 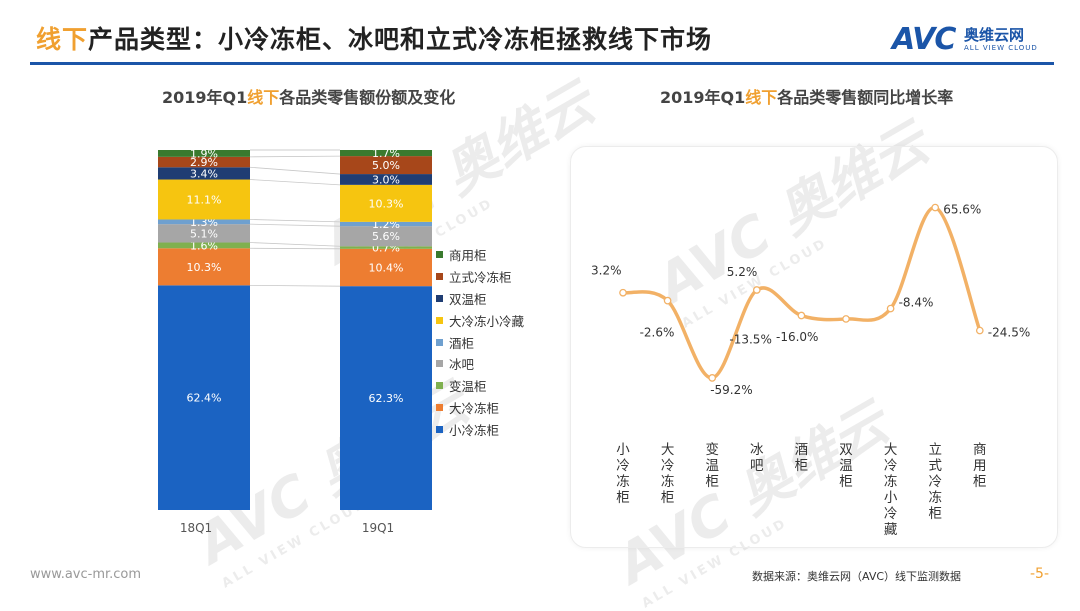 I want to click on legend-item: 酒柜, so click(x=480, y=342).